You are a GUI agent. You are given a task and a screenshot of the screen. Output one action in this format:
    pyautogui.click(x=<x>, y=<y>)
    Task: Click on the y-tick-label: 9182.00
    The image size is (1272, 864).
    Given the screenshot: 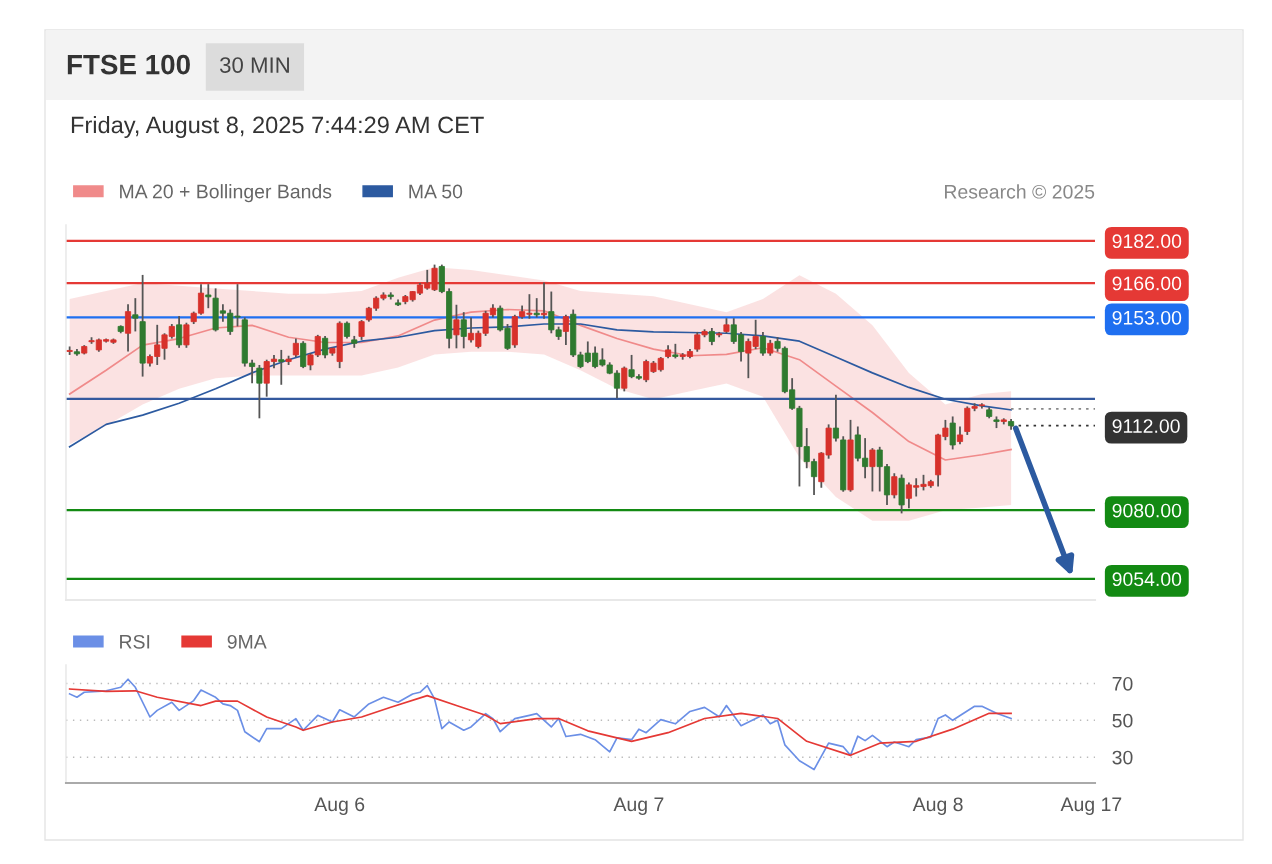 What is the action you would take?
    pyautogui.click(x=1147, y=241)
    